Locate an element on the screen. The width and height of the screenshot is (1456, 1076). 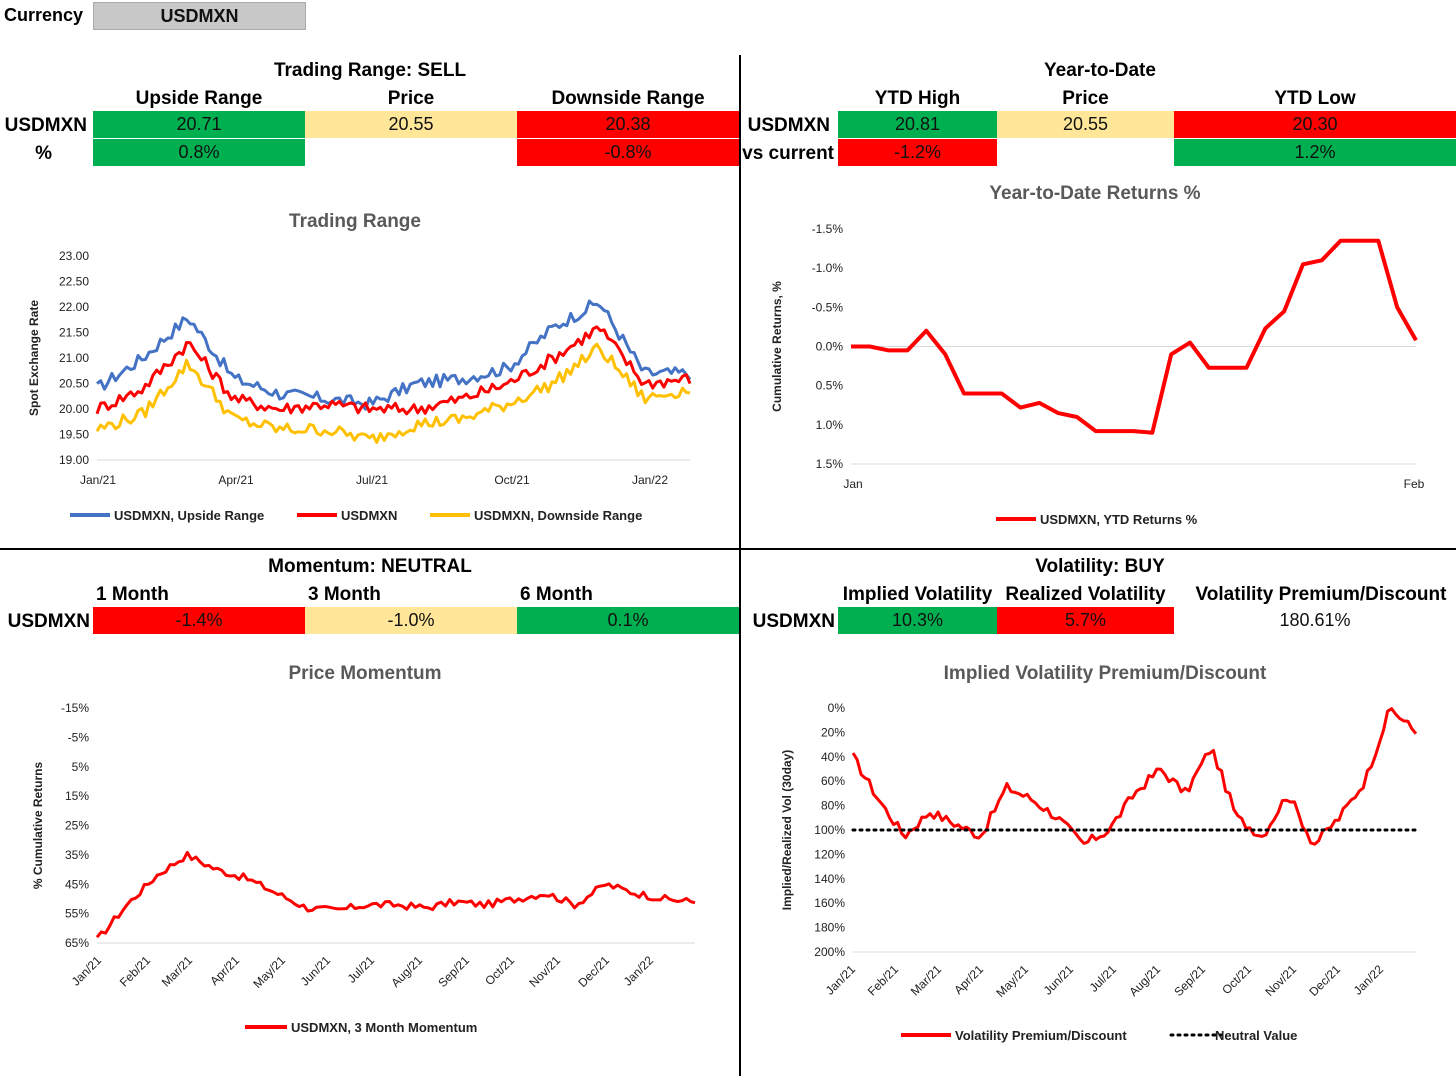
implied-vol-header: Implied Volatility is located at coordinates (917, 594).